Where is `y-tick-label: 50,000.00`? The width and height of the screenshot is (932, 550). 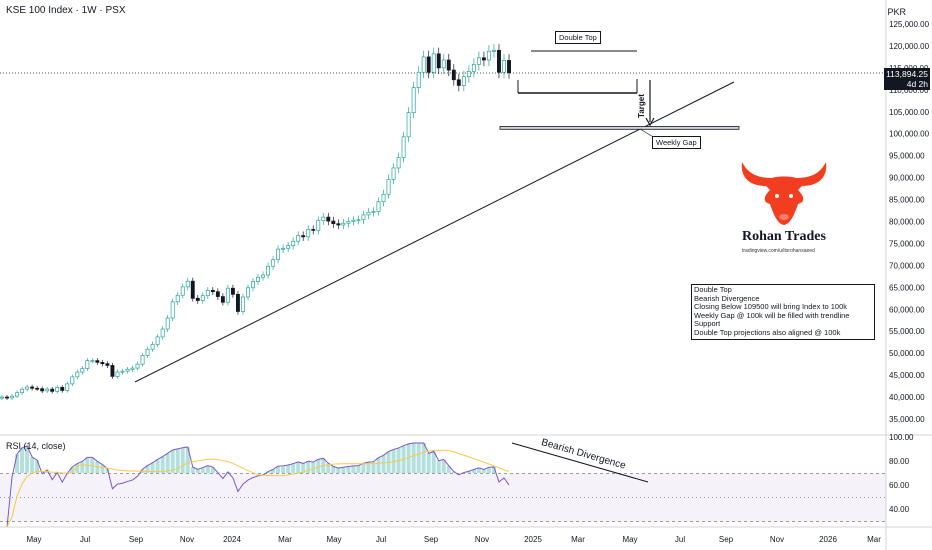
y-tick-label: 50,000.00 is located at coordinates (907, 353).